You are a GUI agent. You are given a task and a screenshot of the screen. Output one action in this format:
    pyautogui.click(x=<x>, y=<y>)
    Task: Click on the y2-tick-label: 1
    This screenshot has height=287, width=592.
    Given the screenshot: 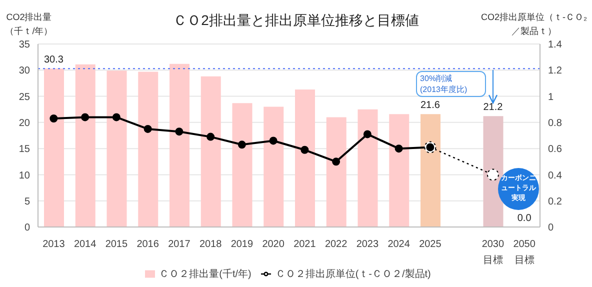 What is the action you would take?
    pyautogui.click(x=551, y=97)
    